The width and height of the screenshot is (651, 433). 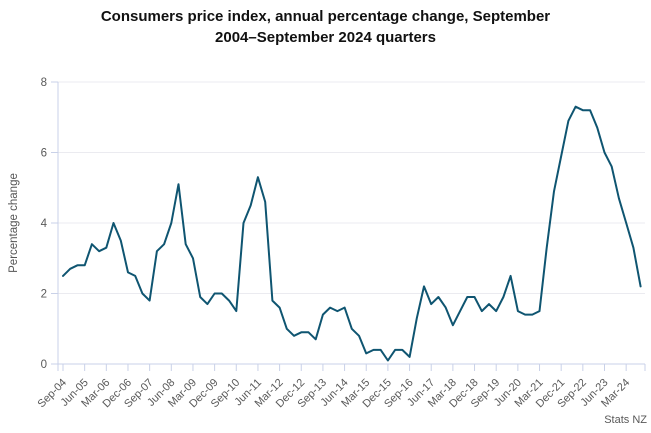 What do you see at coordinates (14, 223) in the screenshot?
I see `y-axis-title: Percentage change` at bounding box center [14, 223].